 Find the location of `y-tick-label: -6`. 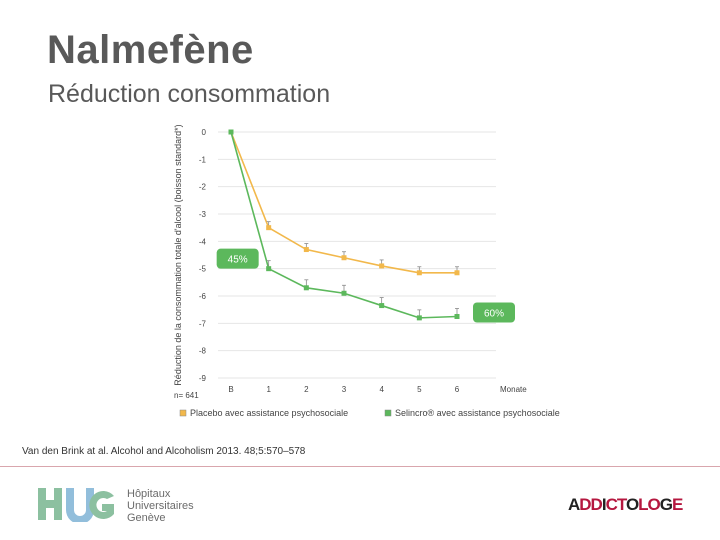

y-tick-label: -6 is located at coordinates (203, 296).